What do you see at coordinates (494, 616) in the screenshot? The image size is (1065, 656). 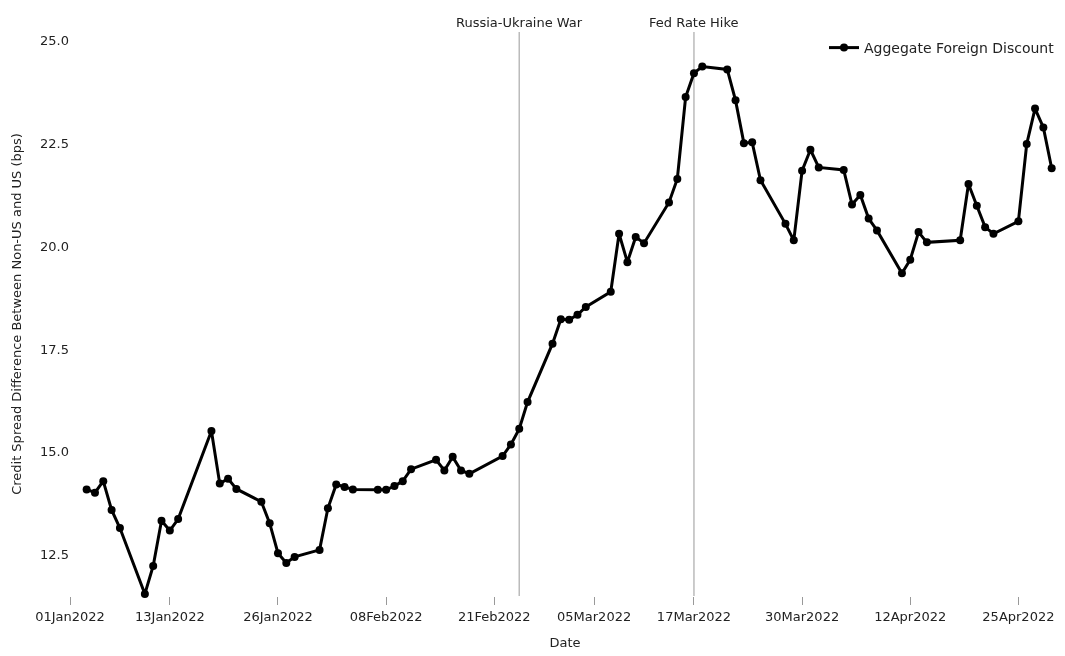 I see `x-tick-label: 21Feb2022` at bounding box center [494, 616].